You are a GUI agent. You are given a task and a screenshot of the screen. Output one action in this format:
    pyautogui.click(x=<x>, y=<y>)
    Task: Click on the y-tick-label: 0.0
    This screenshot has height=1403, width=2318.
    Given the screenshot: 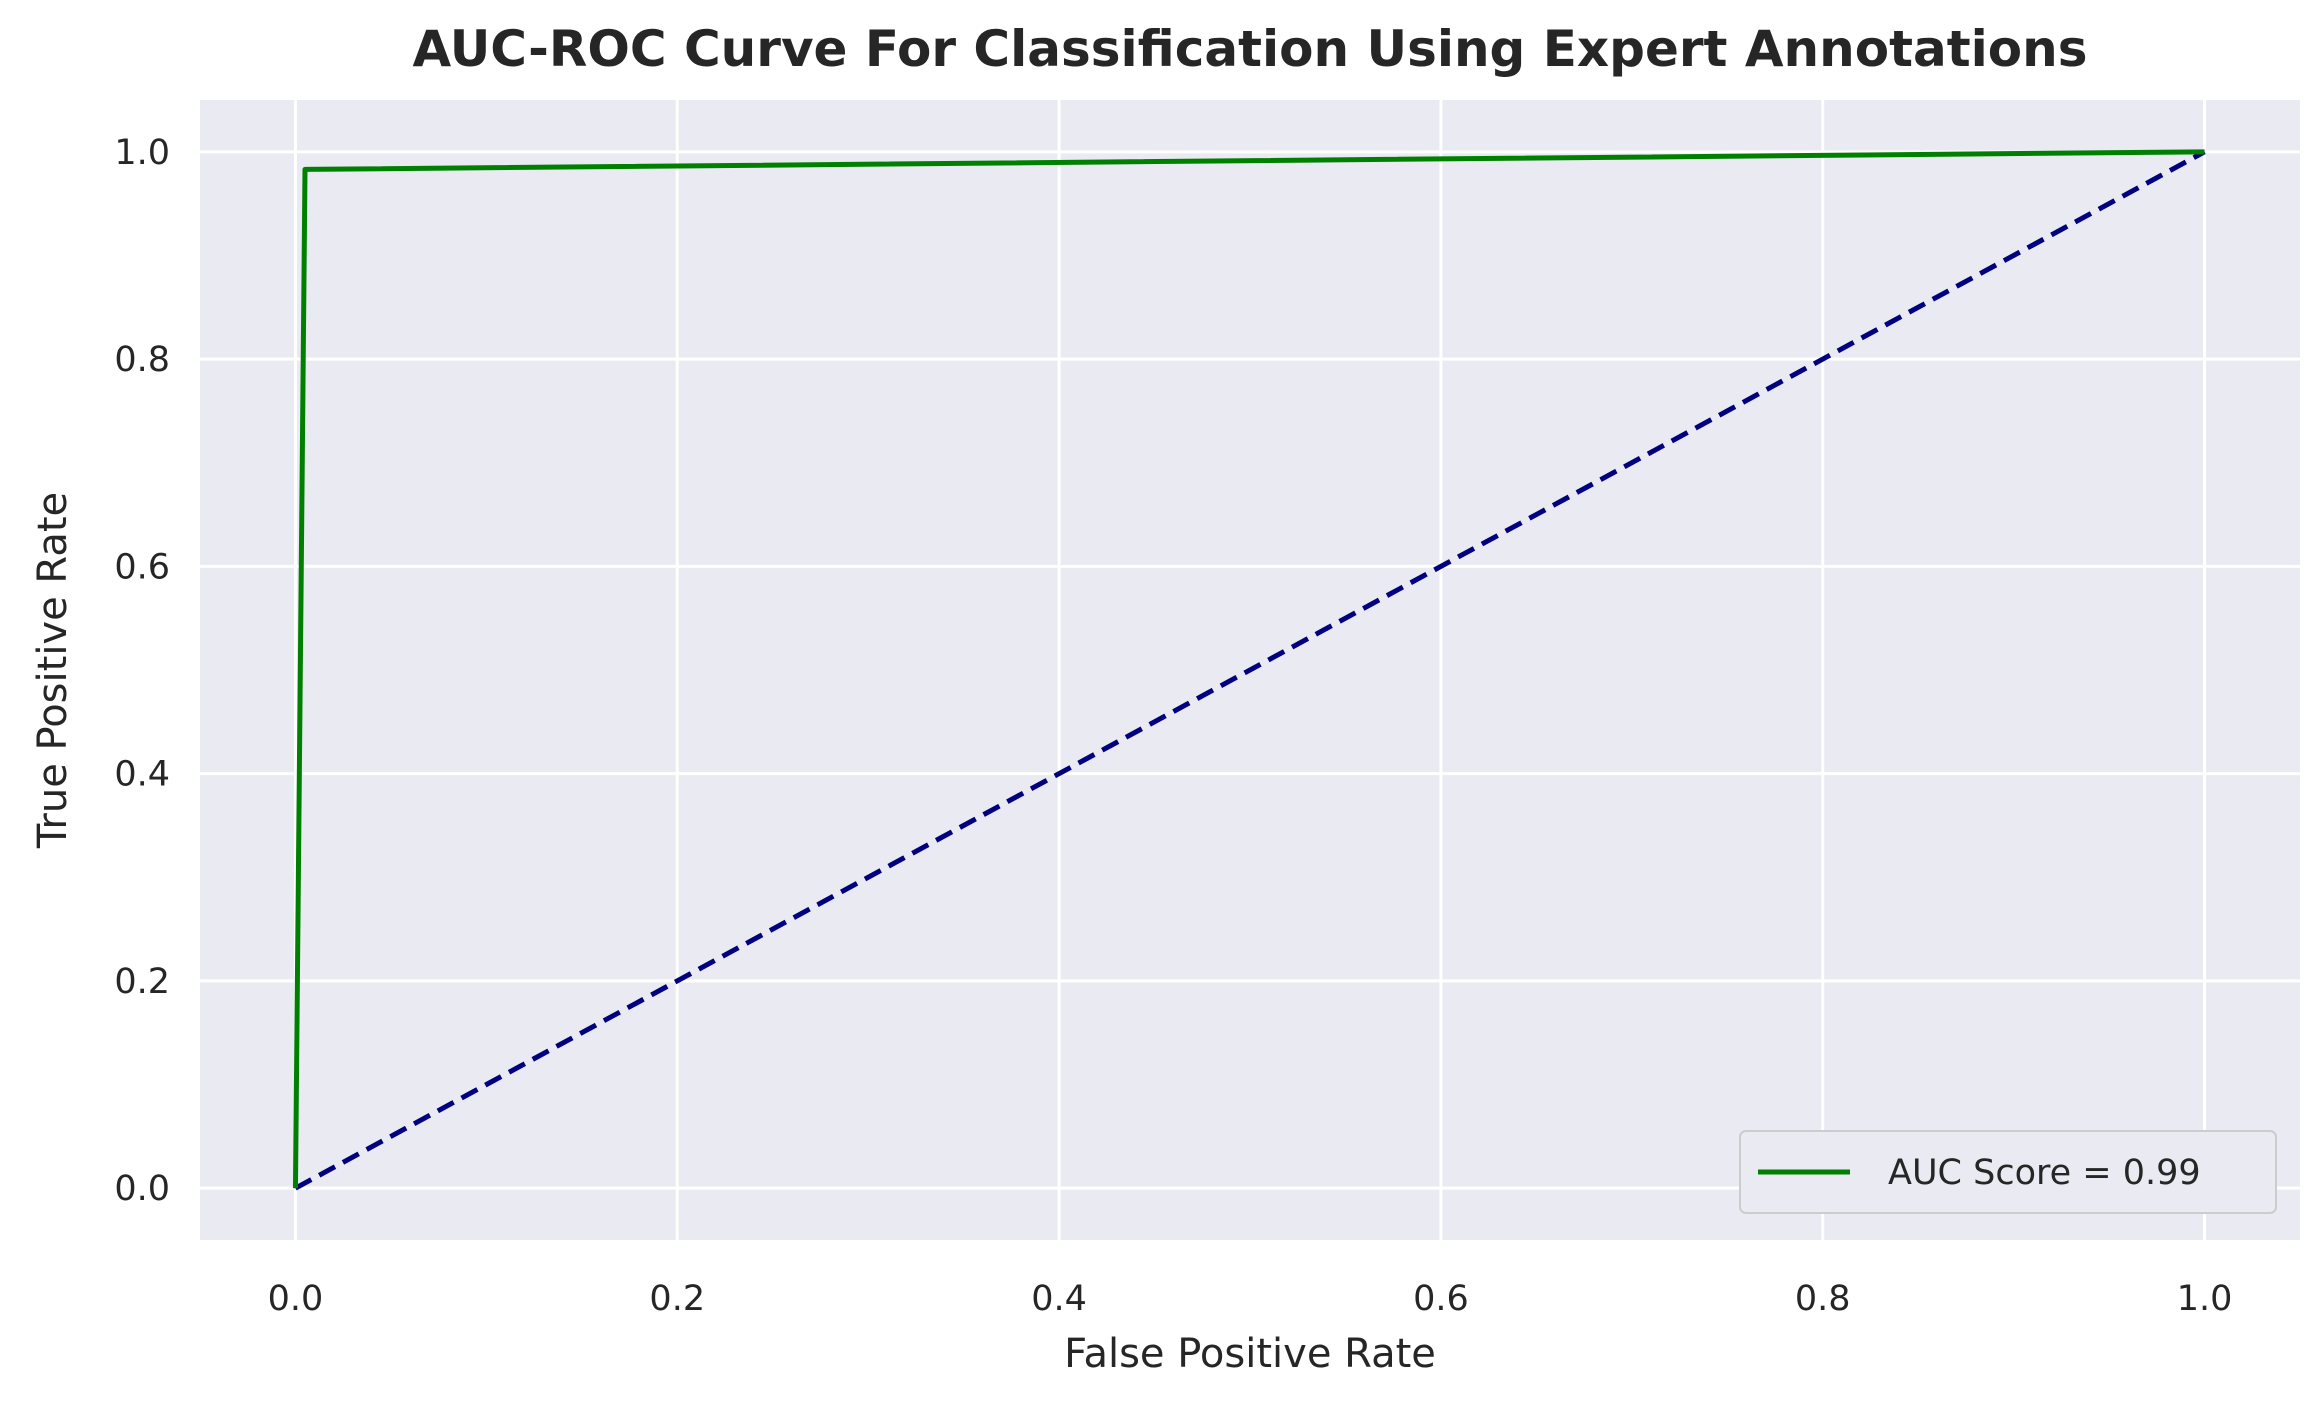 What is the action you would take?
    pyautogui.click(x=142, y=1189)
    